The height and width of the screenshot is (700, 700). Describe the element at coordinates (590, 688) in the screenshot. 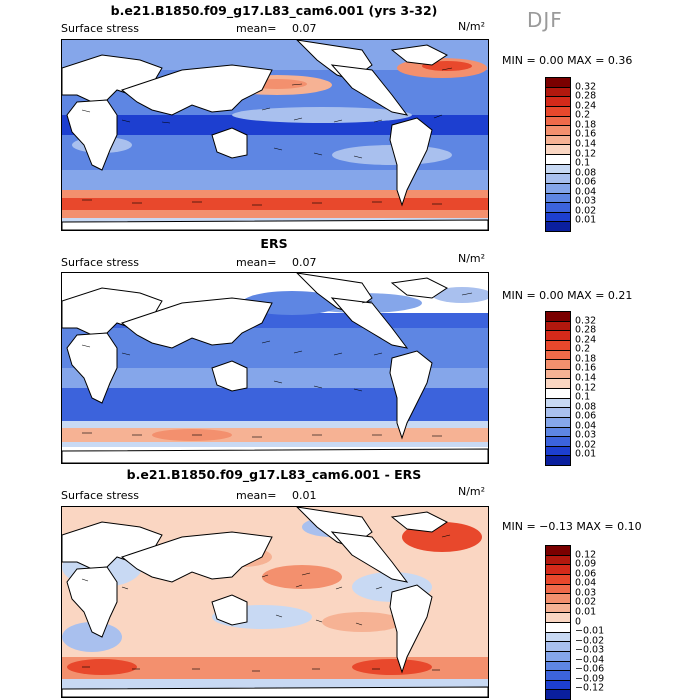

I see `colorbar-label: −0.12` at that location.